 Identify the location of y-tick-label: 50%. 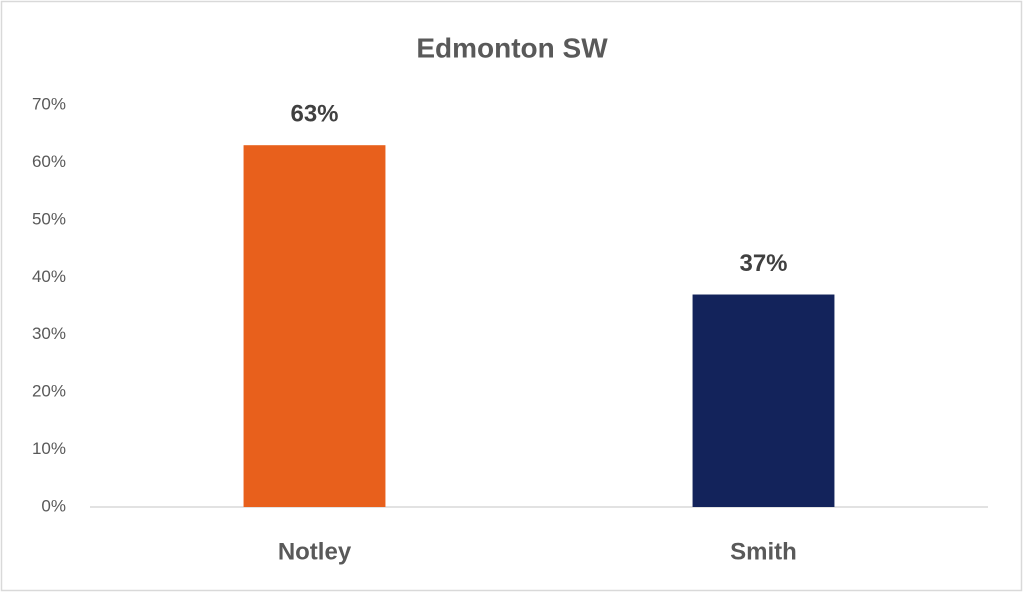
(49, 218).